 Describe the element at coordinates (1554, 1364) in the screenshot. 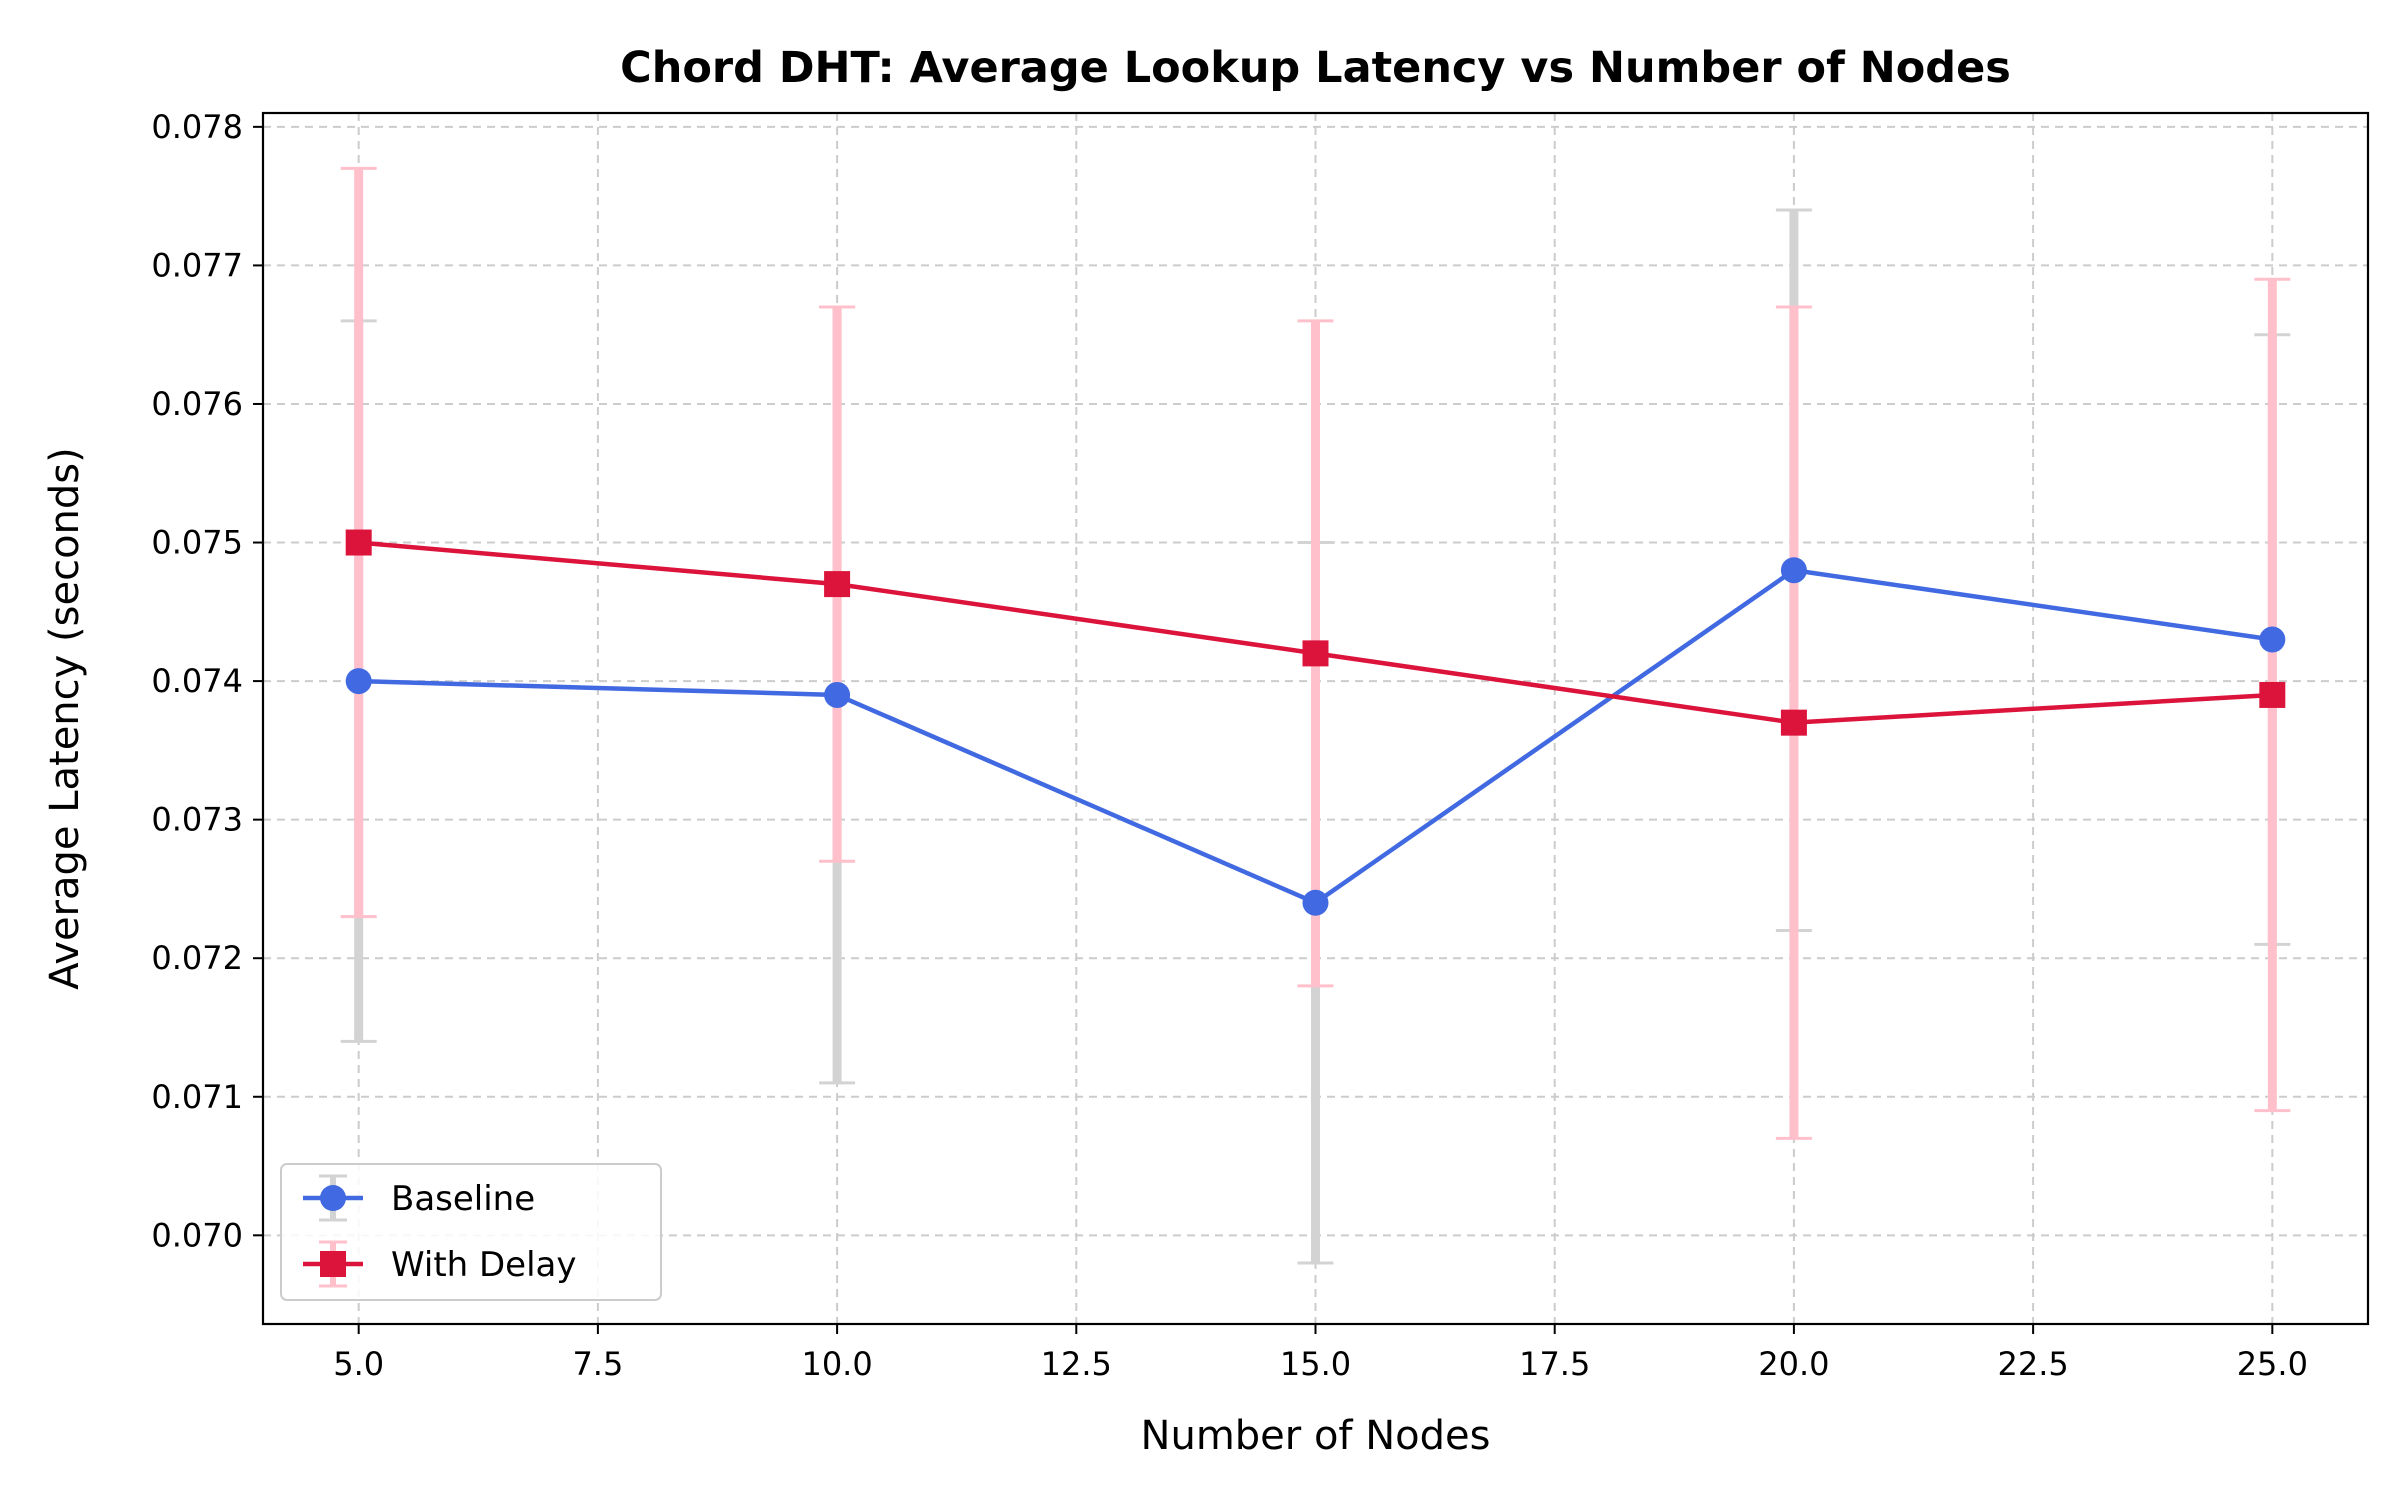

I see `x-tick-label: 17.5` at that location.